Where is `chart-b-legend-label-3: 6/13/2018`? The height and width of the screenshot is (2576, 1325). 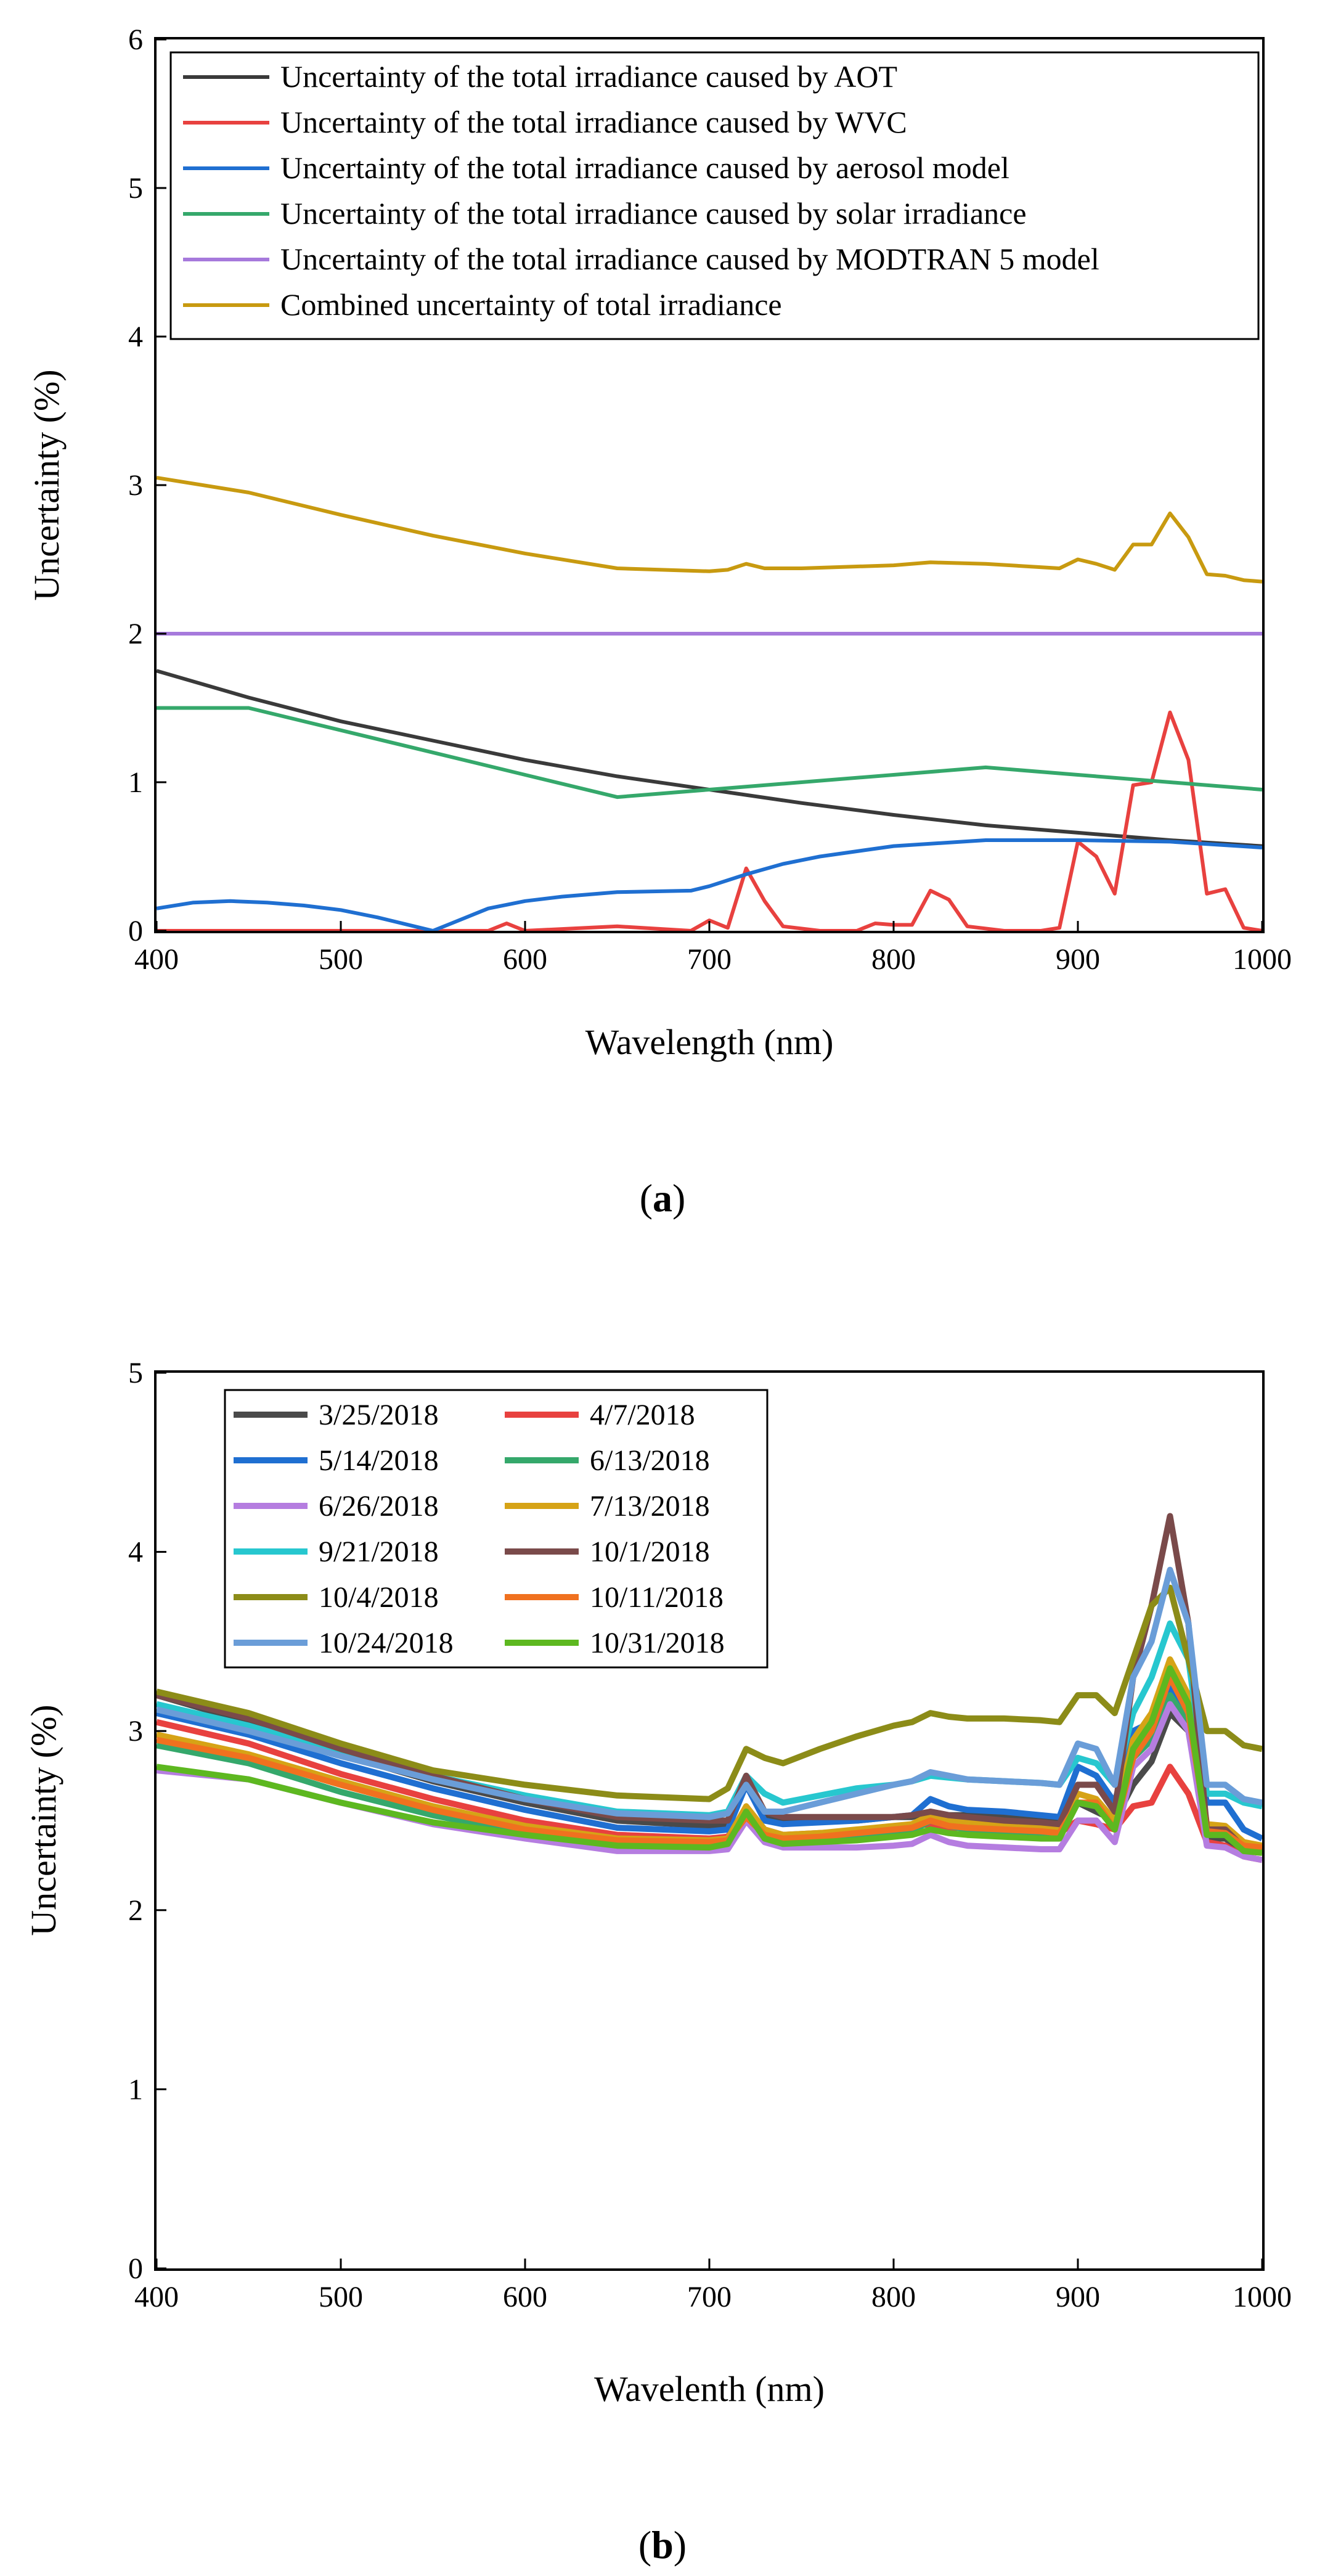 chart-b-legend-label-3: 6/13/2018 is located at coordinates (650, 1460).